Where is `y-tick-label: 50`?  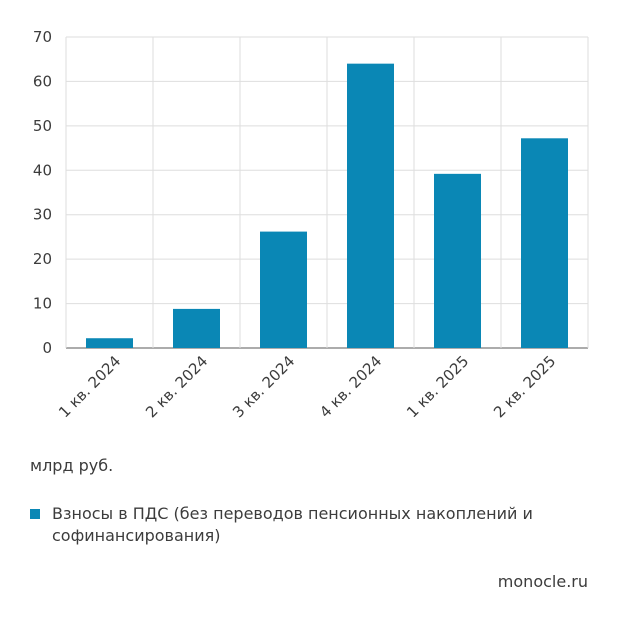
y-tick-label: 50 is located at coordinates (42, 126).